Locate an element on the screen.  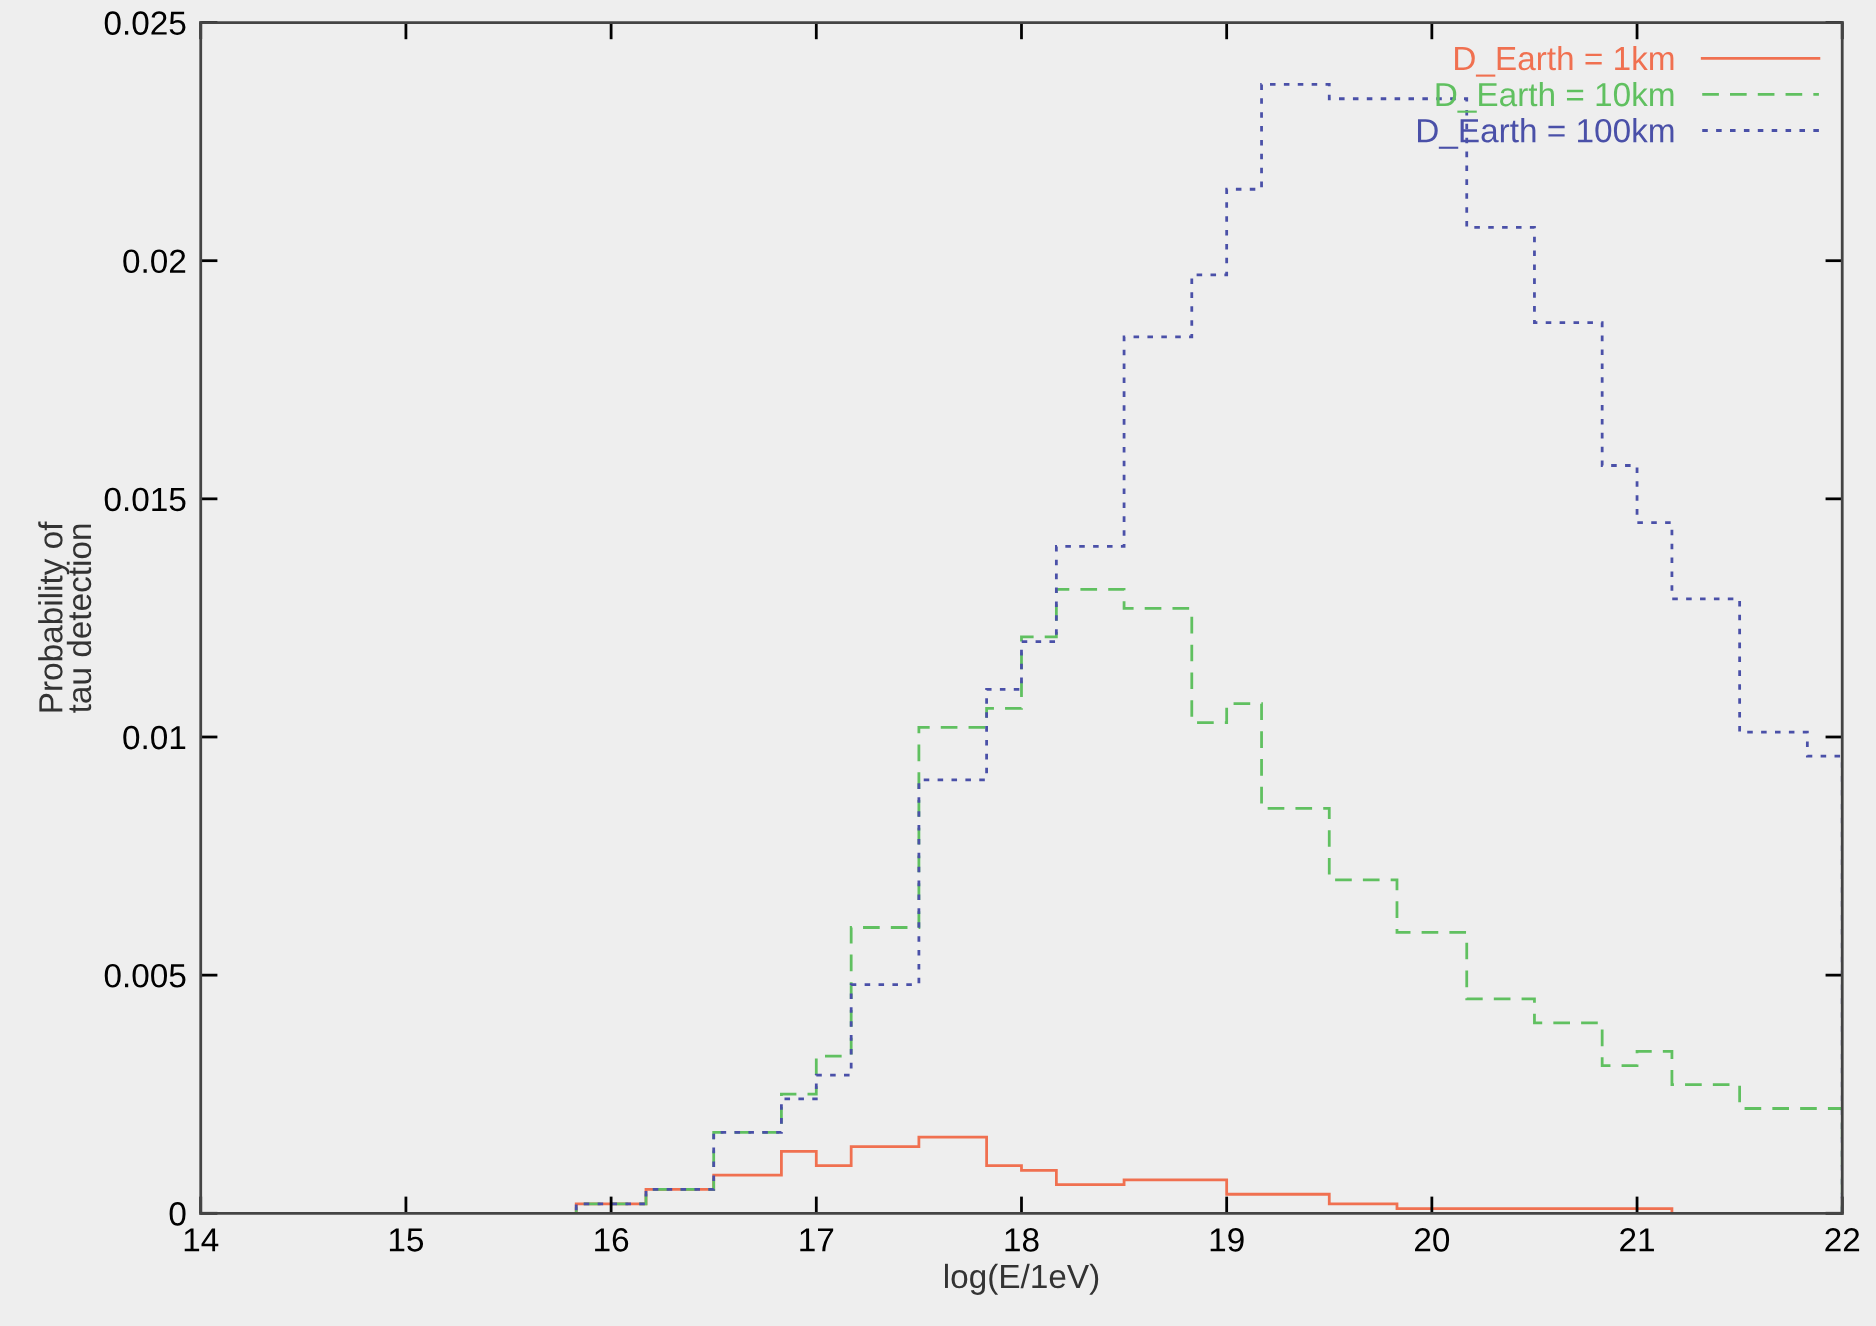
y-tick-label: 0.02 is located at coordinates (154, 261).